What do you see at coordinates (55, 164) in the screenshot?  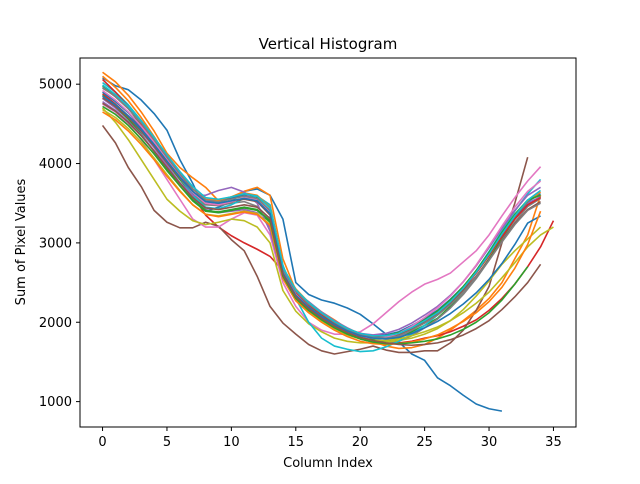 I see `y-tick-label: 4000` at bounding box center [55, 164].